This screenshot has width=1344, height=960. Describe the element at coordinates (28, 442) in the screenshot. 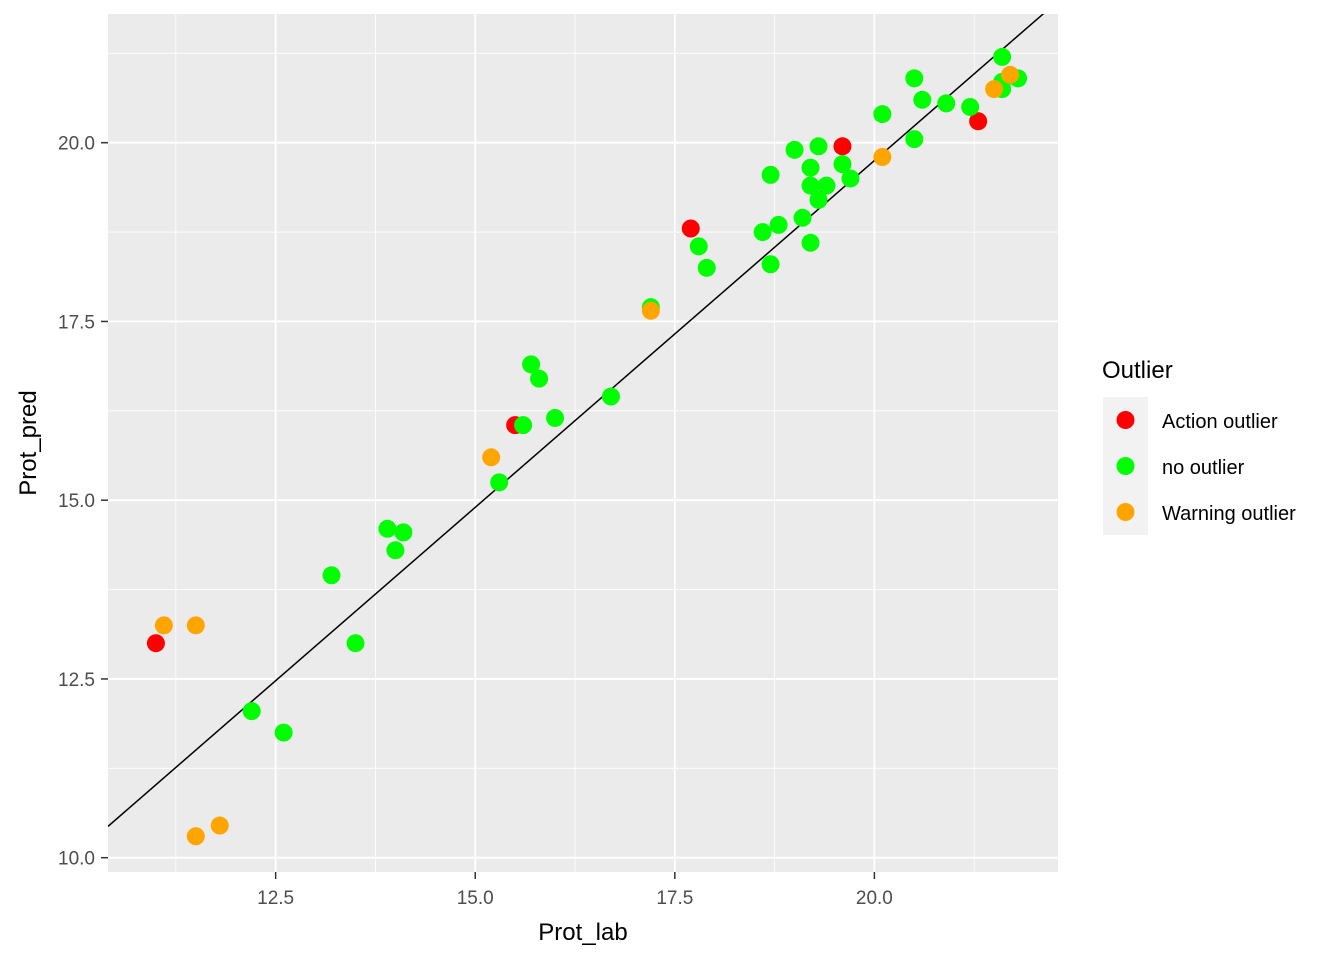

I see `y-axis-title: Prot_pred` at that location.